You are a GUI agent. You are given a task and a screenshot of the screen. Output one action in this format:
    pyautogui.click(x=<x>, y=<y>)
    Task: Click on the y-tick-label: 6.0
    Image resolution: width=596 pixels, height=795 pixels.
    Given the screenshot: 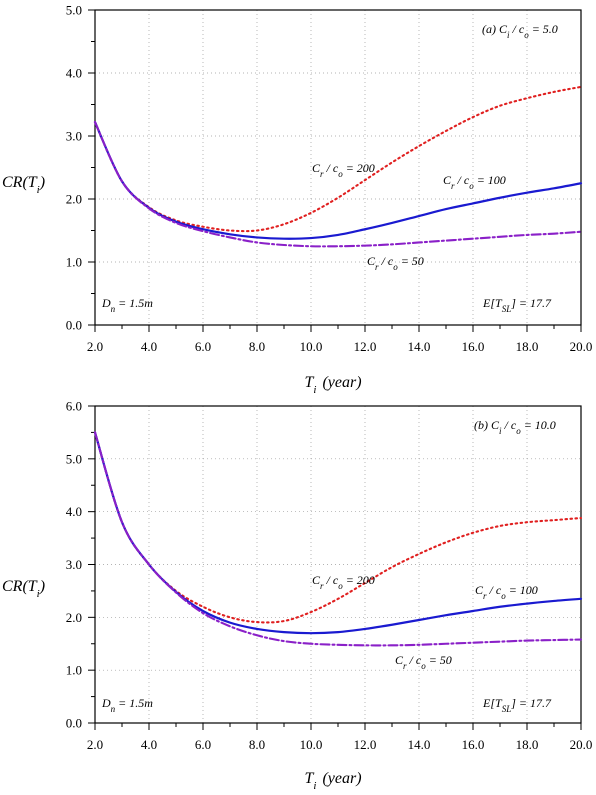 What is the action you would take?
    pyautogui.click(x=74, y=406)
    